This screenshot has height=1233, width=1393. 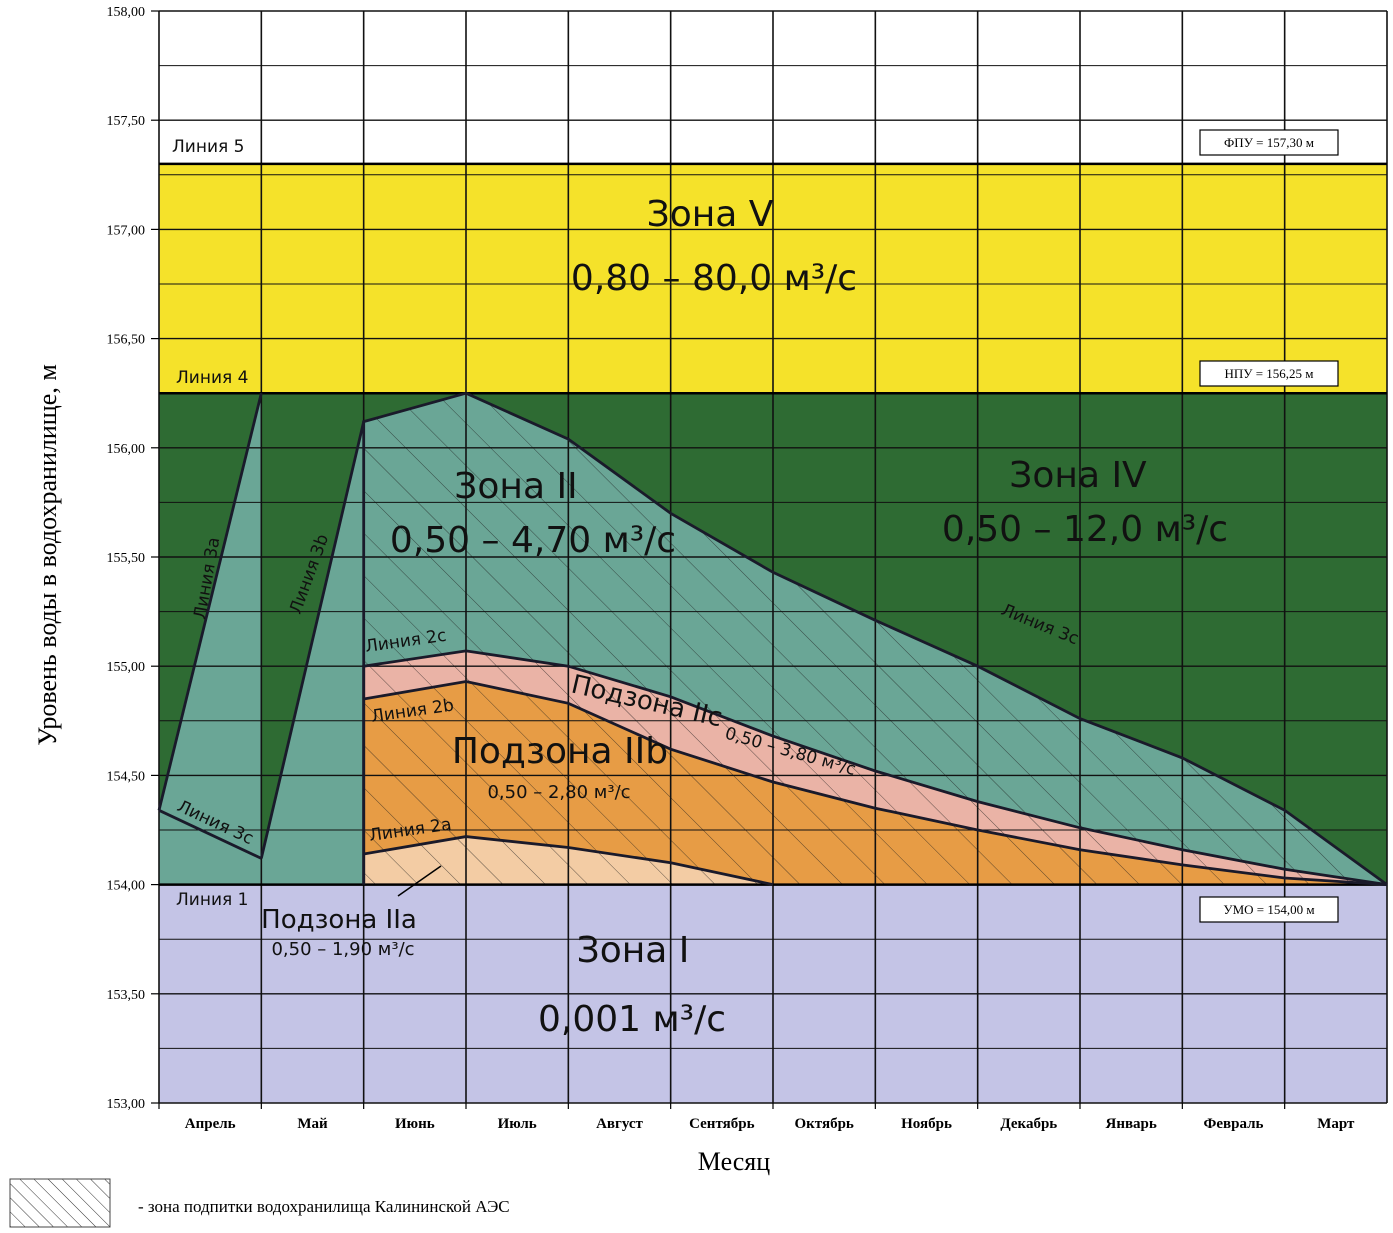 What do you see at coordinates (126, 776) in the screenshot?
I see `y-tick-label: 154,50` at bounding box center [126, 776].